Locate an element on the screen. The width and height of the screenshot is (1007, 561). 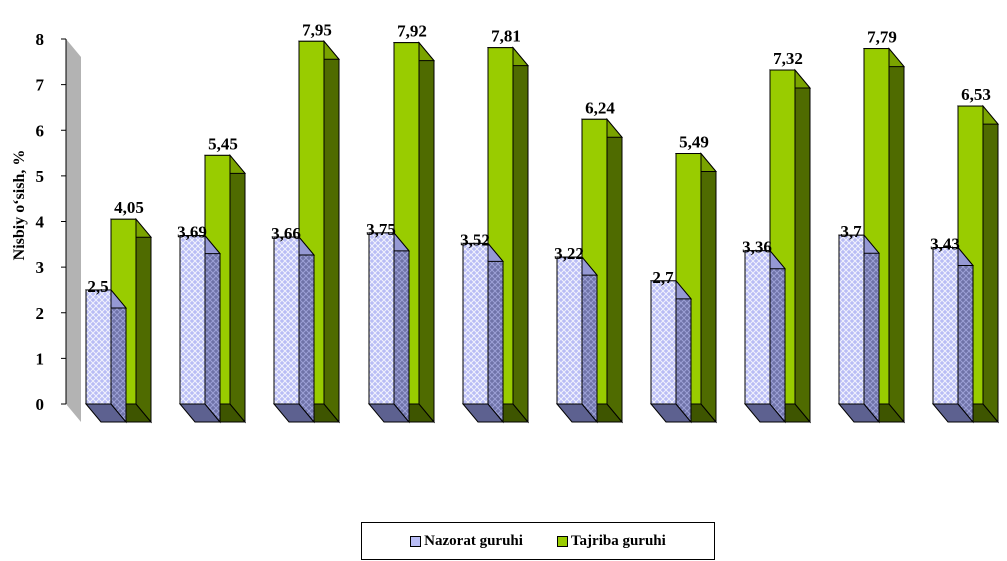
y-tick-label: 8 is located at coordinates (40, 39).